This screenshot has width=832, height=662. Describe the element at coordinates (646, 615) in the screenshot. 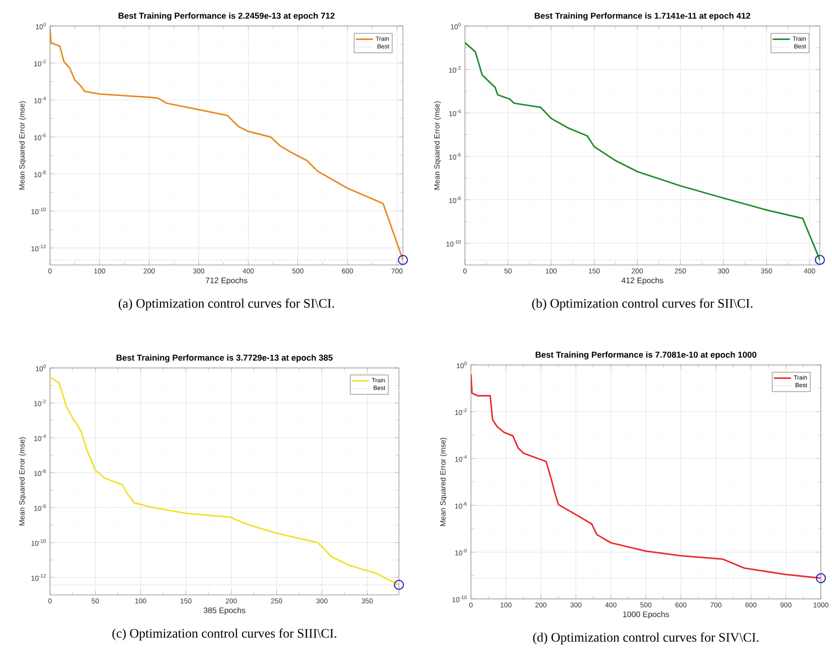

I see `x-axis-title: 1000 Epochs` at that location.